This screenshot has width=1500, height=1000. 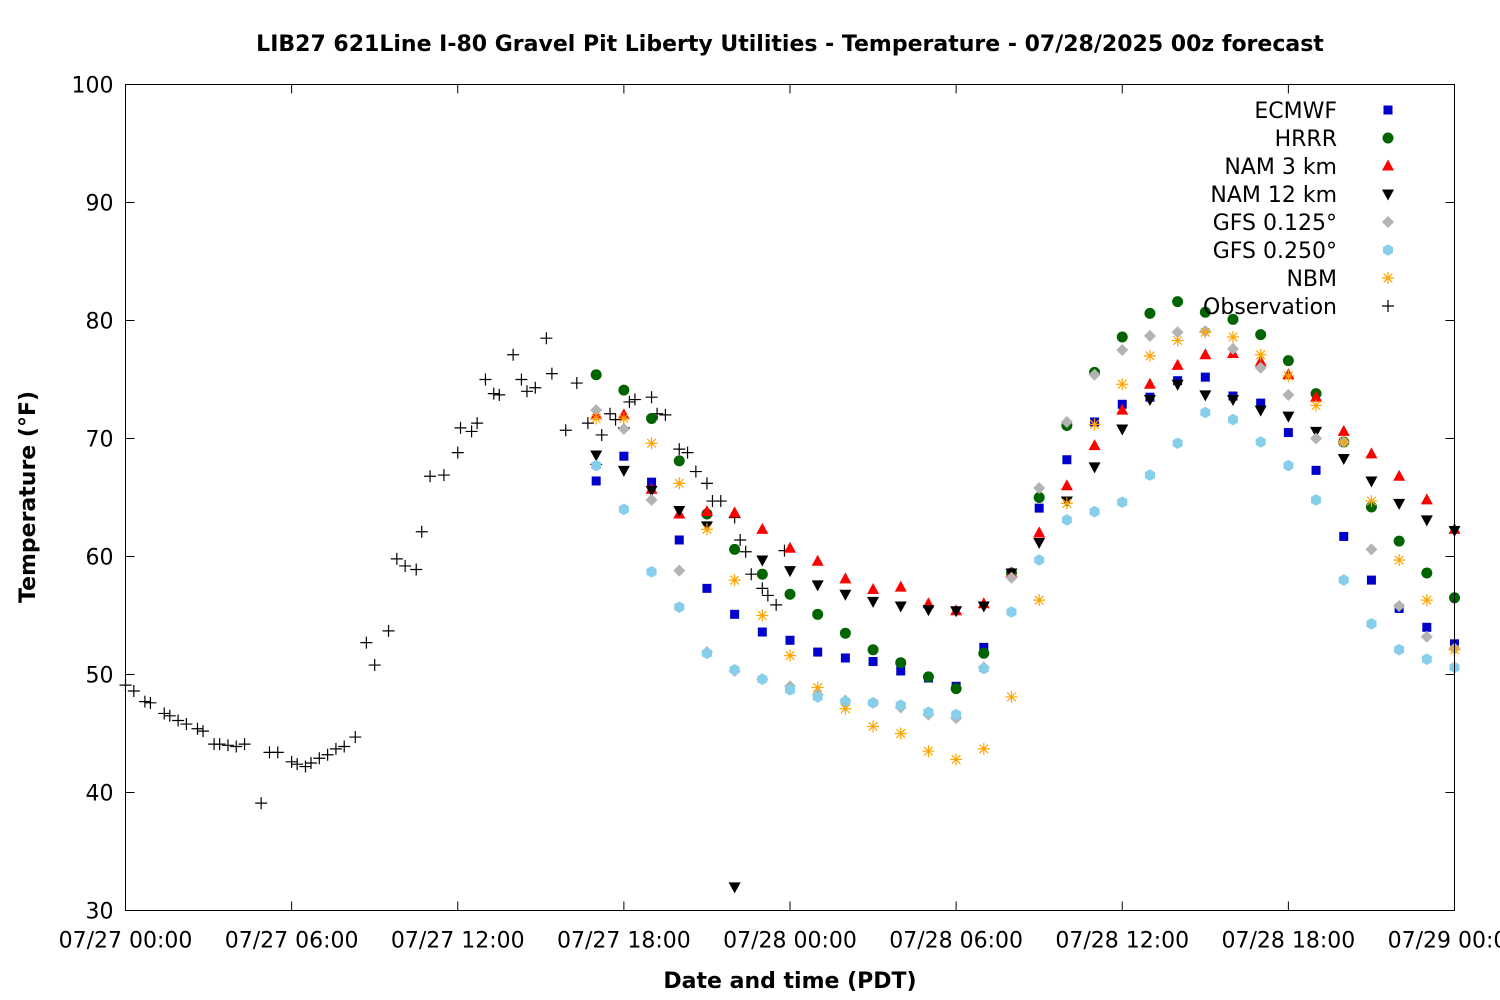 I want to click on legend-label: ECMWF, so click(x=1295, y=111).